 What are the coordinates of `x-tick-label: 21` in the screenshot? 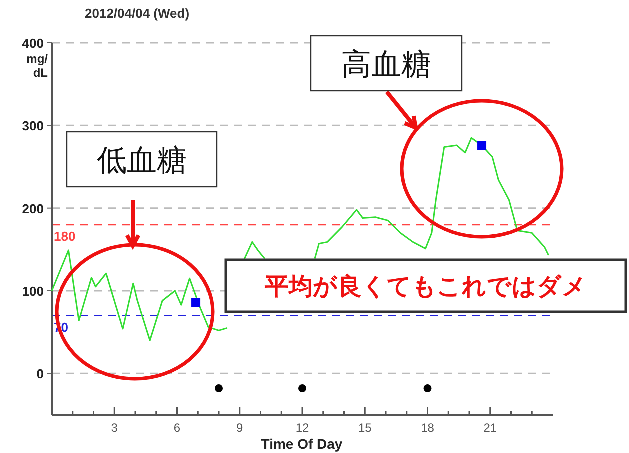 It's located at (491, 428).